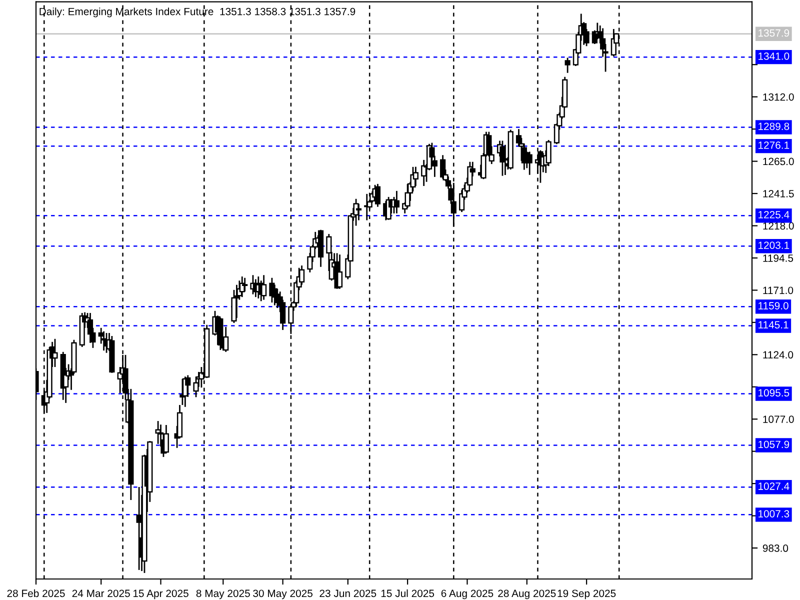 The image size is (800, 600). I want to click on y-tick-label: 1241.5, so click(778, 194).